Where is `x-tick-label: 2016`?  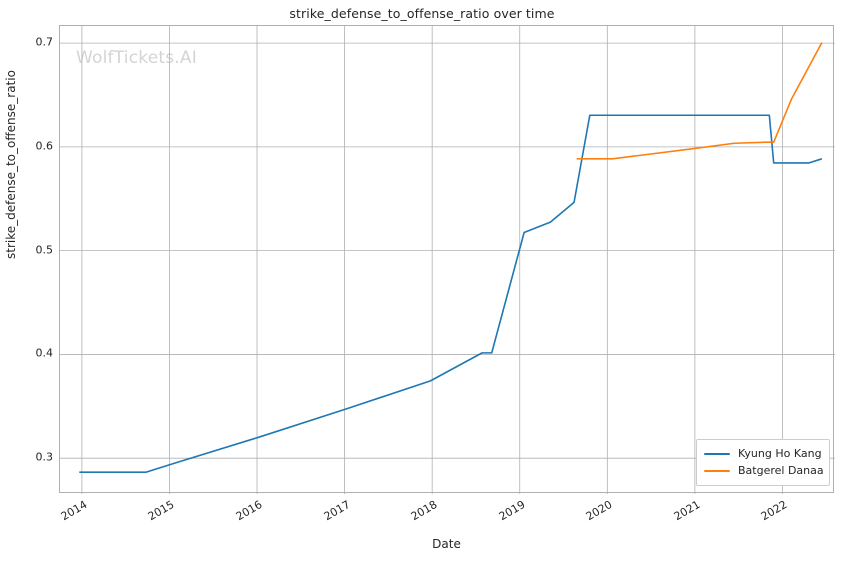
x-tick-label: 2016 is located at coordinates (249, 511).